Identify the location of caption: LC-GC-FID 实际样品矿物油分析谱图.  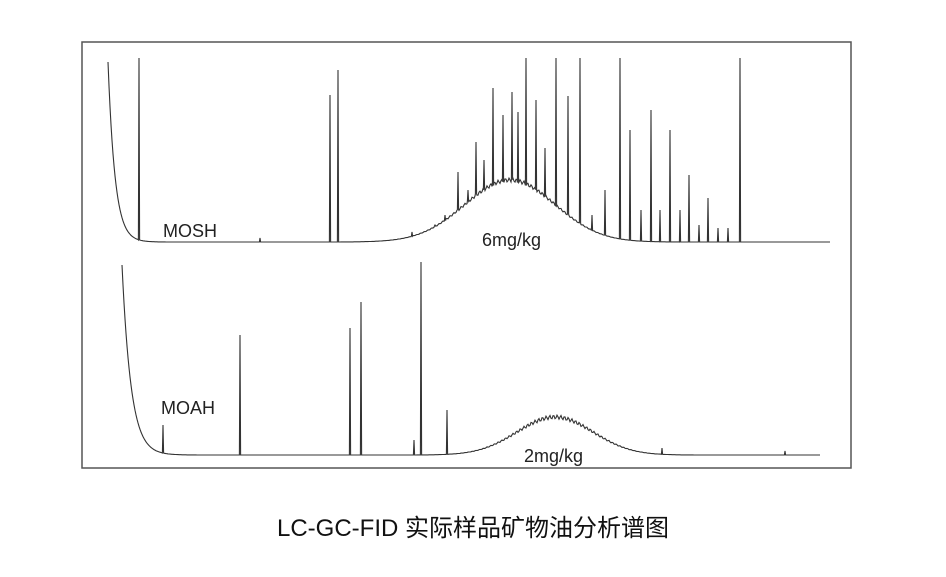
(473, 528).